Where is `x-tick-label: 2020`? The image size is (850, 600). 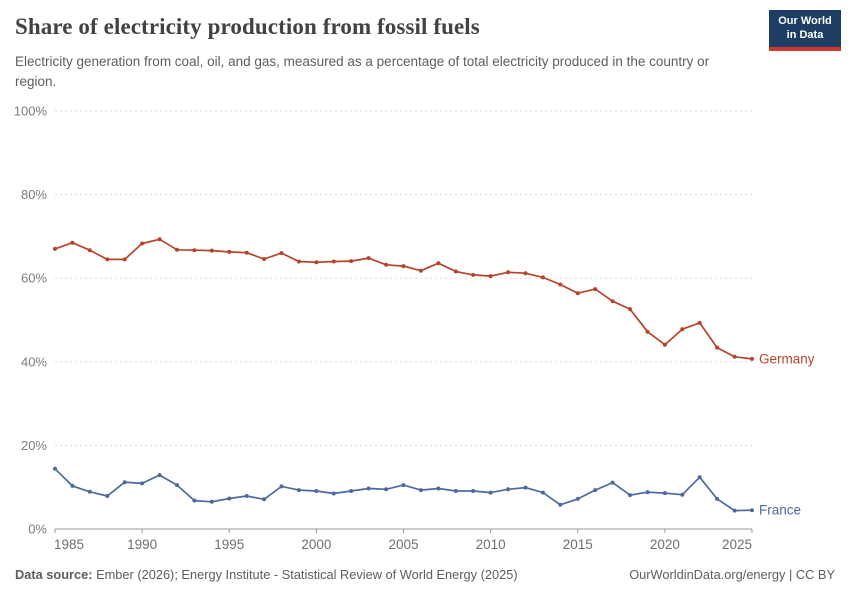 x-tick-label: 2020 is located at coordinates (665, 544).